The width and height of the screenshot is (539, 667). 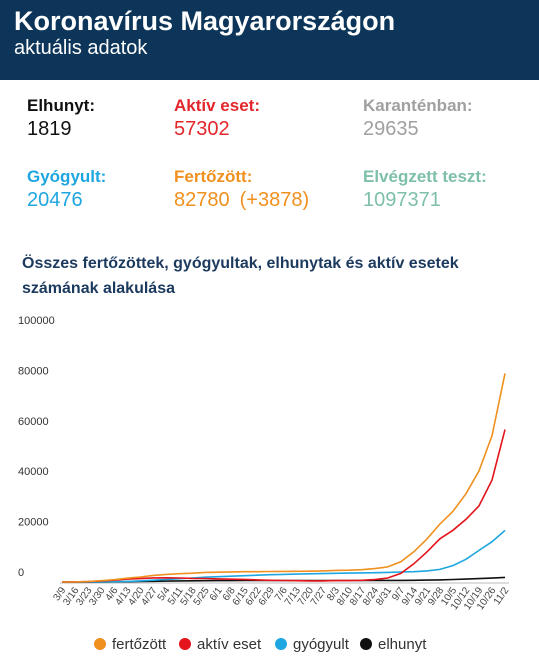 I want to click on stat-number: 20476, so click(x=55, y=200).